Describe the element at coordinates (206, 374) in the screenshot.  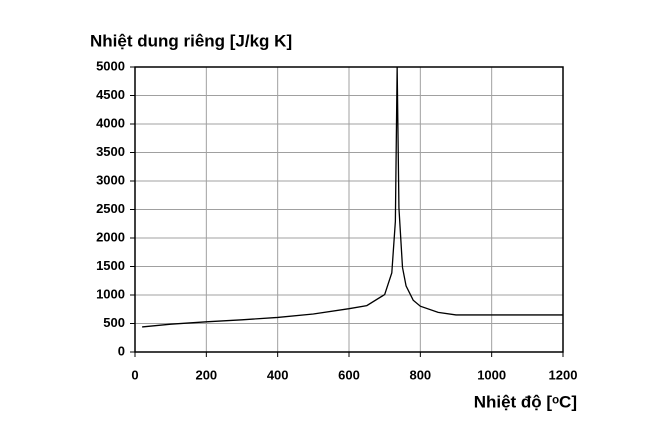
I see `x-tick-label: 200` at that location.